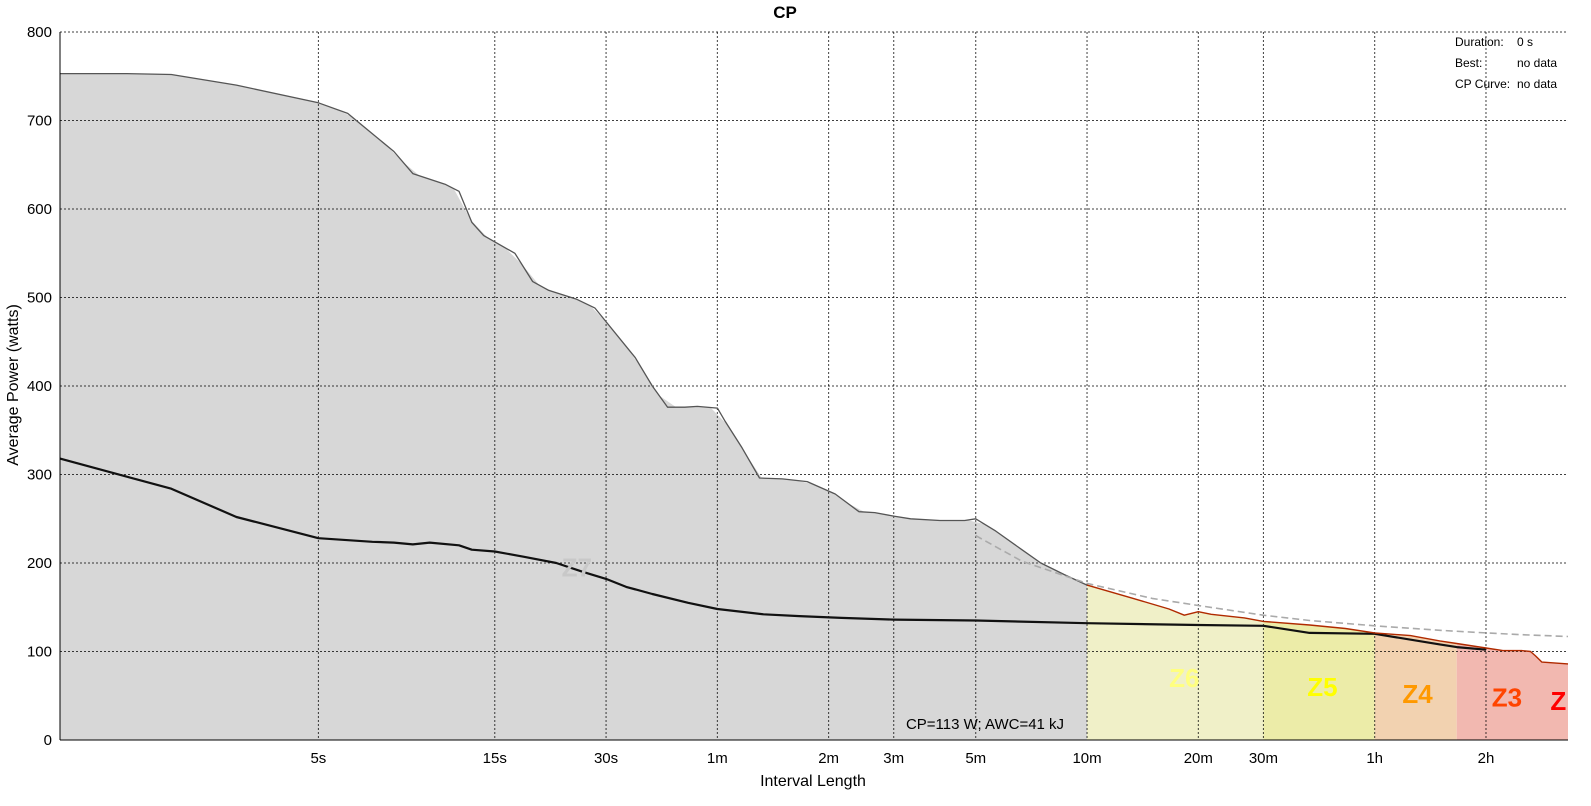  Describe the element at coordinates (975, 758) in the screenshot. I see `x-tick-label: 5m` at that location.